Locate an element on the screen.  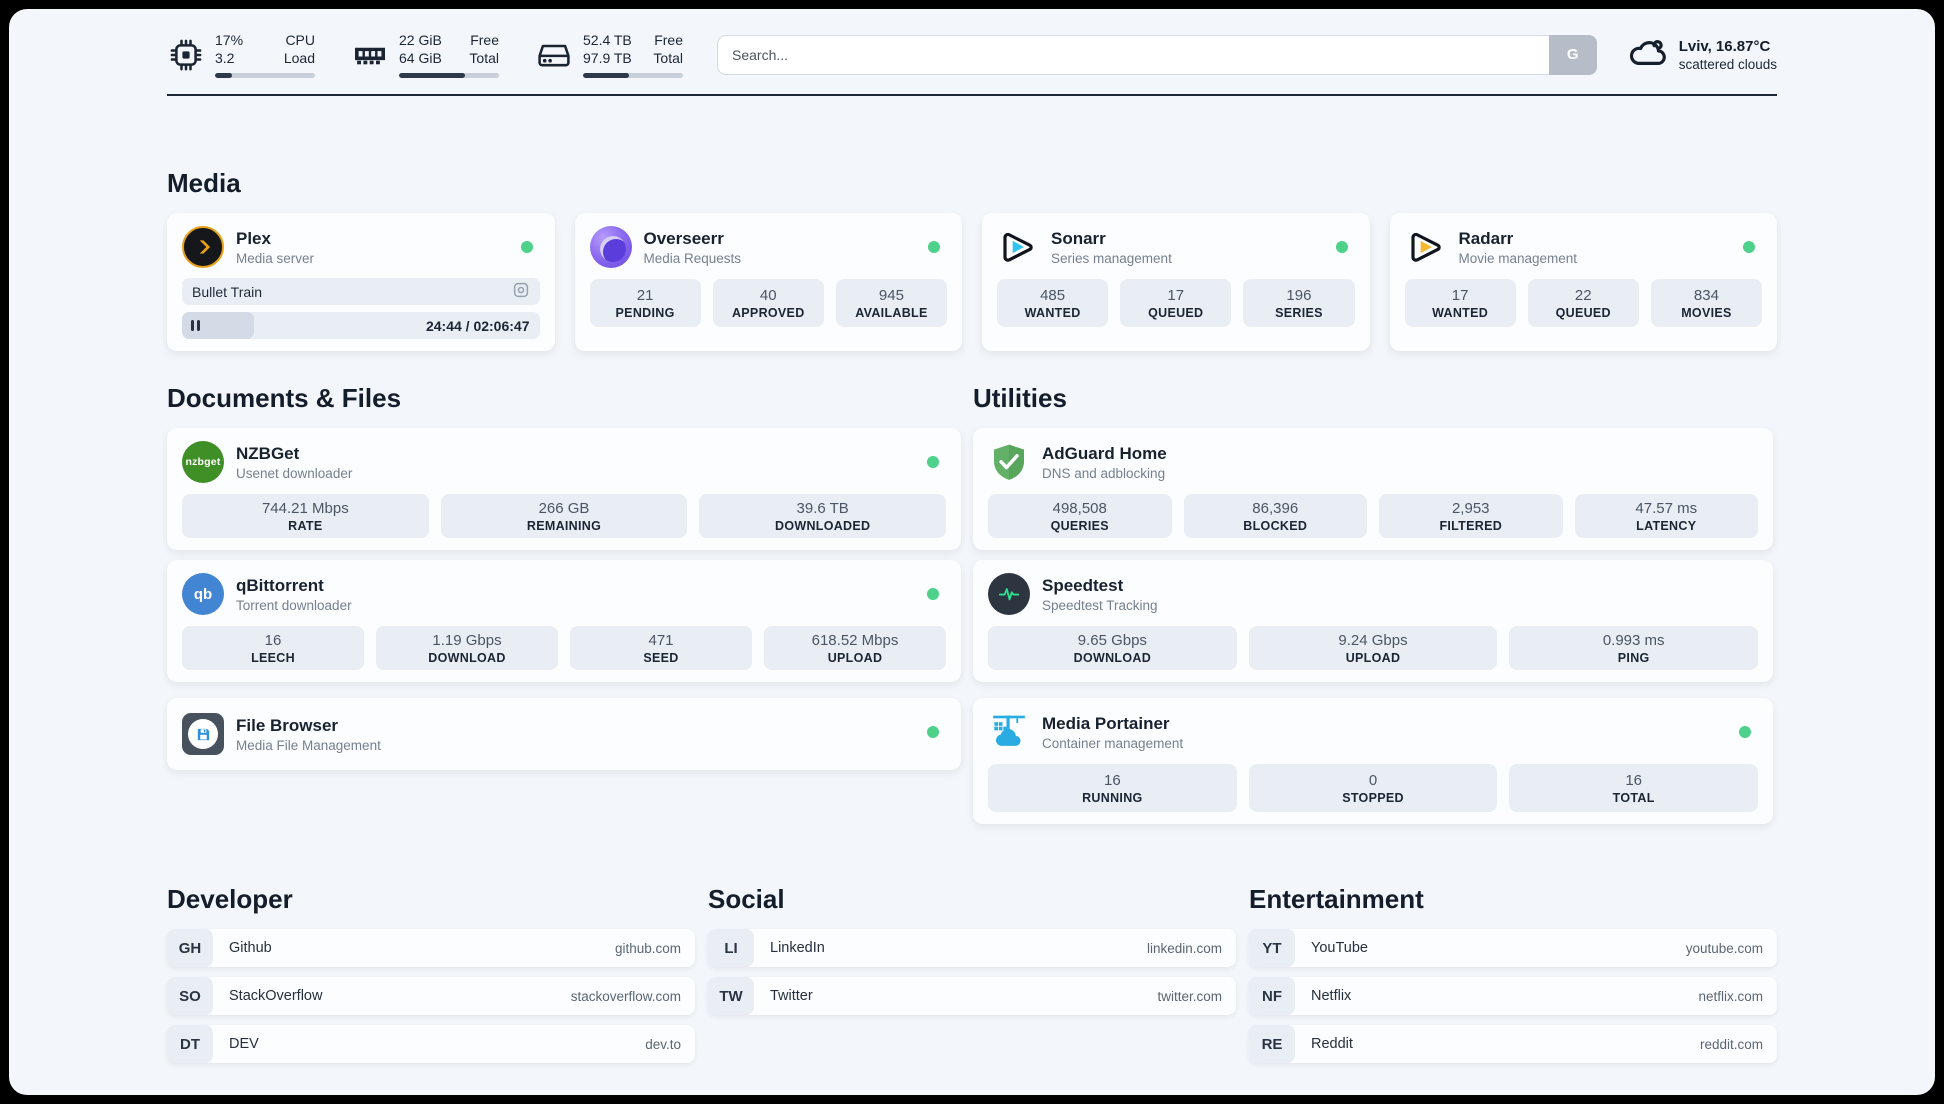
stat-box: 196 SERIES is located at coordinates (1299, 303).